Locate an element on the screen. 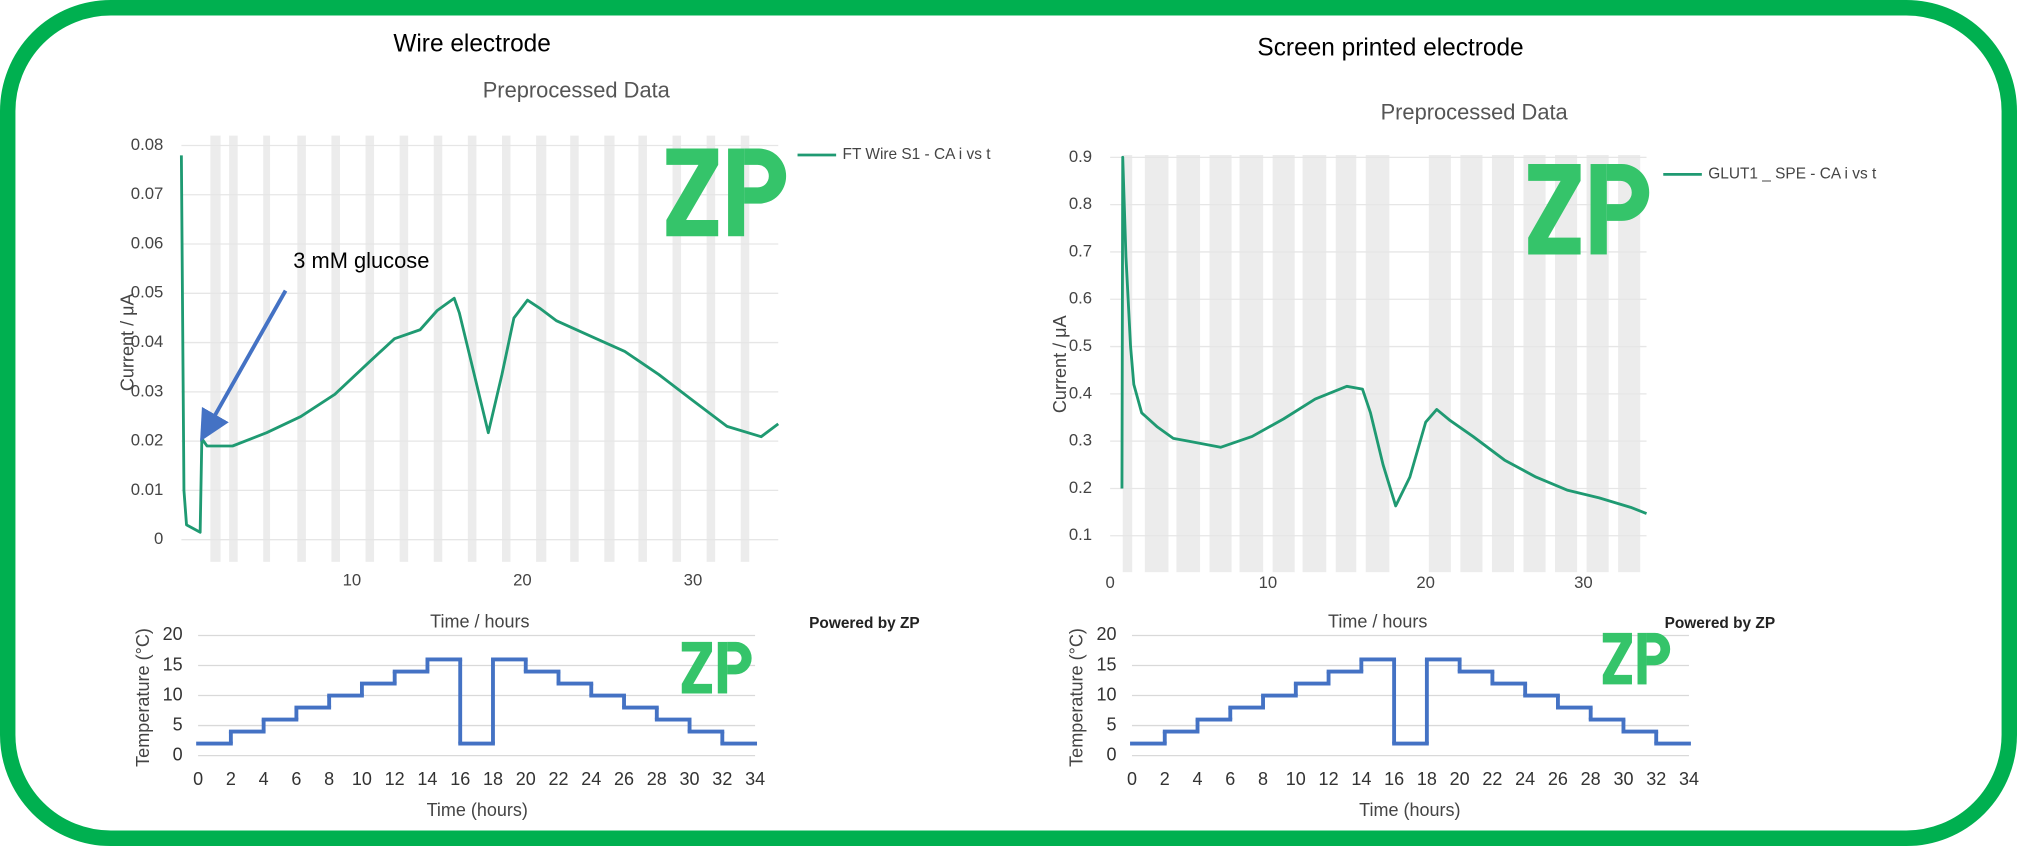 The height and width of the screenshot is (846, 2017). x-tick-label: 14 is located at coordinates (1361, 779).